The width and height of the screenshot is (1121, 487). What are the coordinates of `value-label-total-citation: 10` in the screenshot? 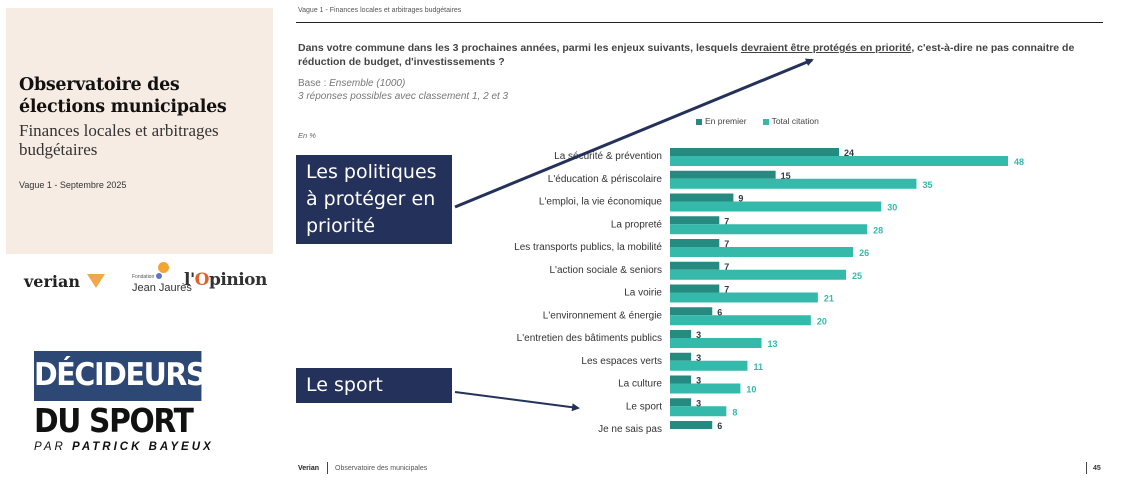 It's located at (751, 390).